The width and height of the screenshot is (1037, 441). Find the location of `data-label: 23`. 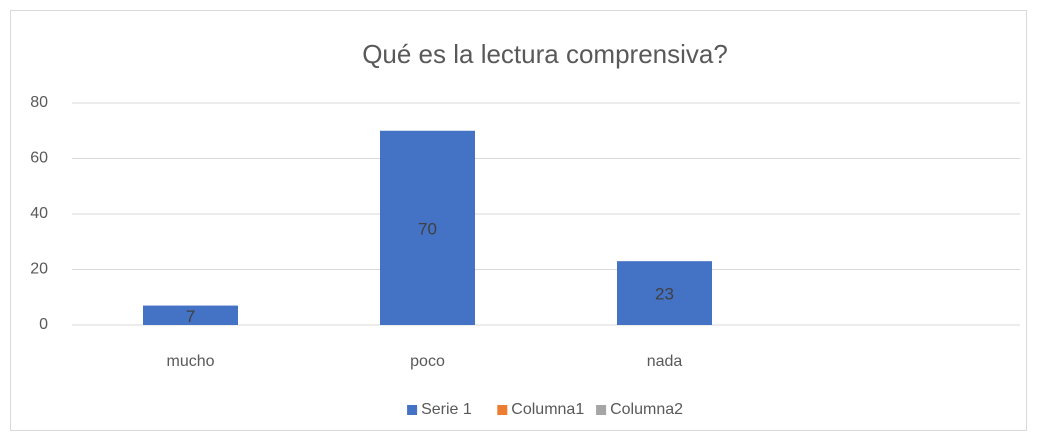

data-label: 23 is located at coordinates (664, 294).